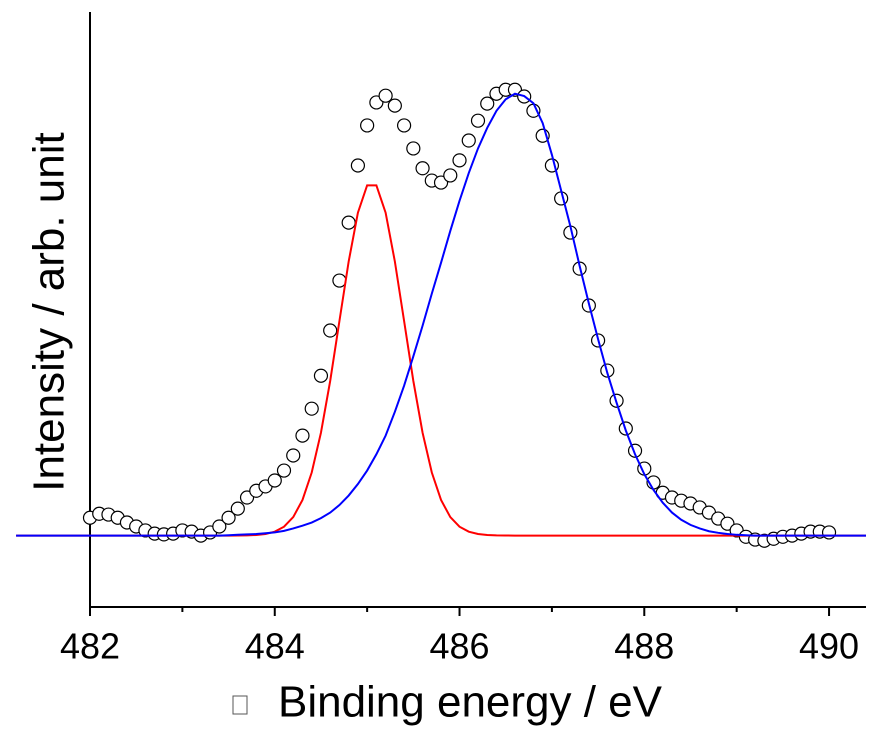  I want to click on glyph-box, so click(240, 705).